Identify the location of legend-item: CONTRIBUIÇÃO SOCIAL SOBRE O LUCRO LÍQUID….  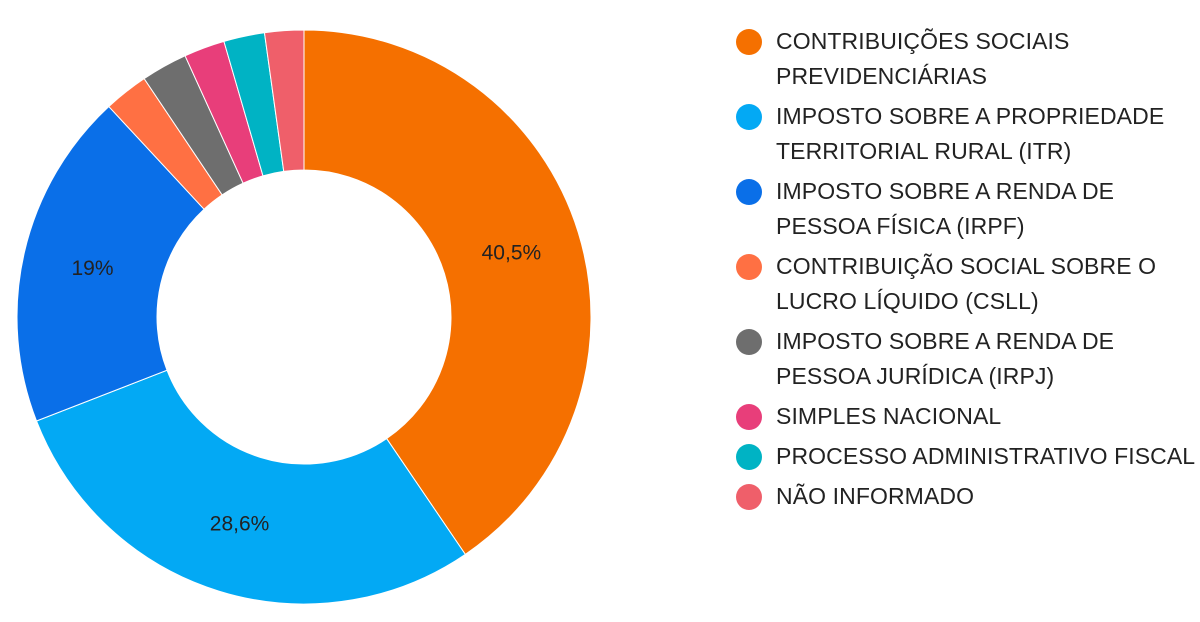
(966, 284).